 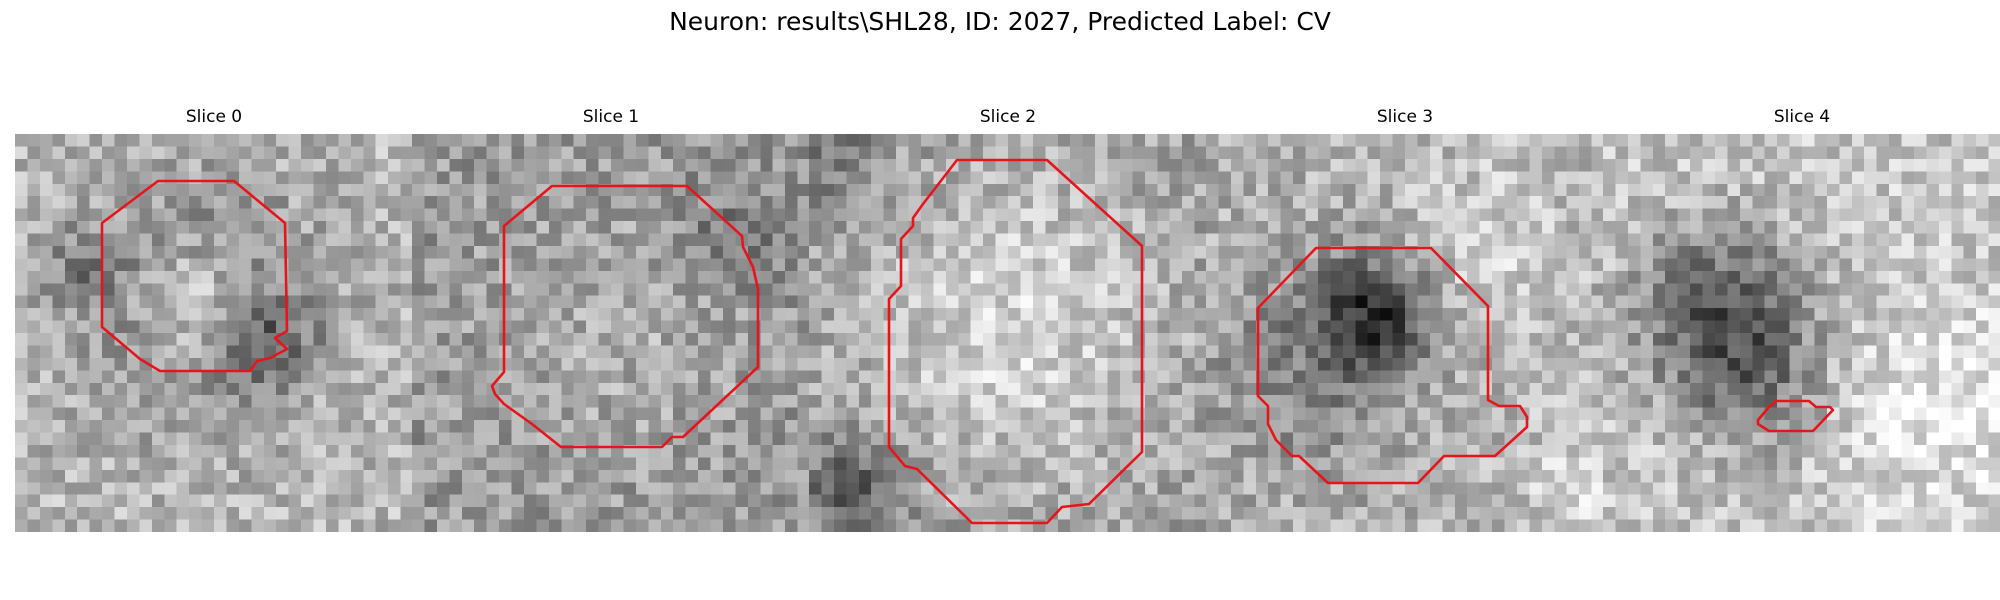 I want to click on slice-panel-1: Slice 1, so click(x=611, y=327).